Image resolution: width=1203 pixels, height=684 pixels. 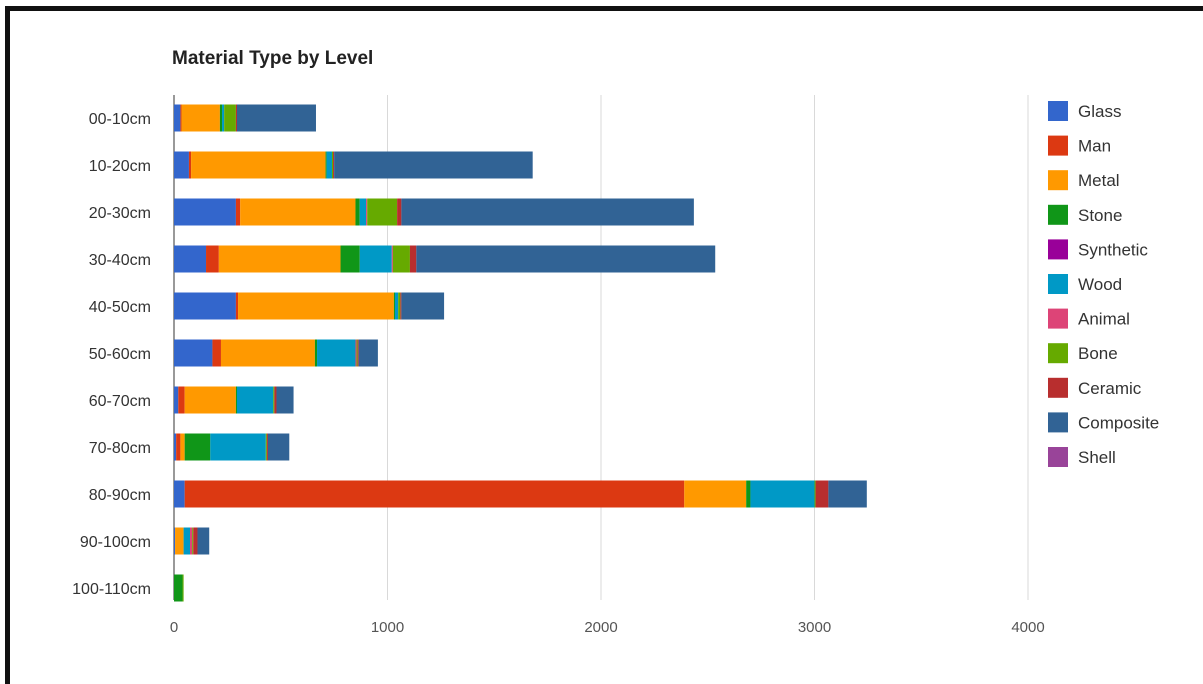 I want to click on legend-label-glass: Glass, so click(x=1099, y=111).